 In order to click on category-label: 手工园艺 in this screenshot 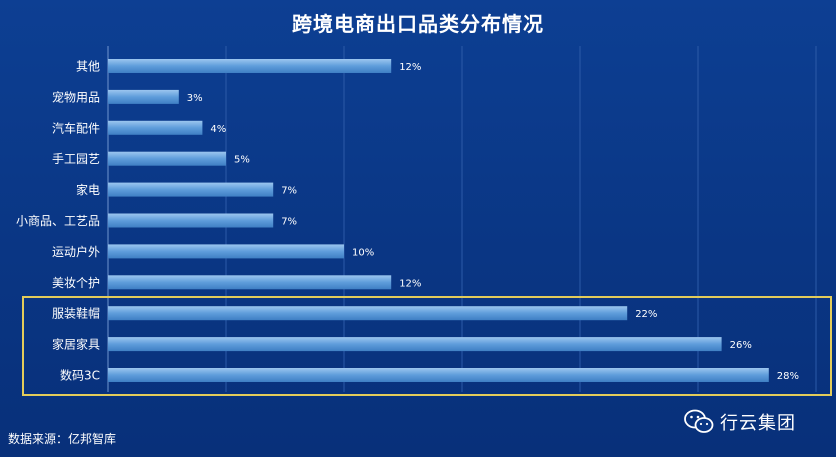, I will do `click(76, 159)`.